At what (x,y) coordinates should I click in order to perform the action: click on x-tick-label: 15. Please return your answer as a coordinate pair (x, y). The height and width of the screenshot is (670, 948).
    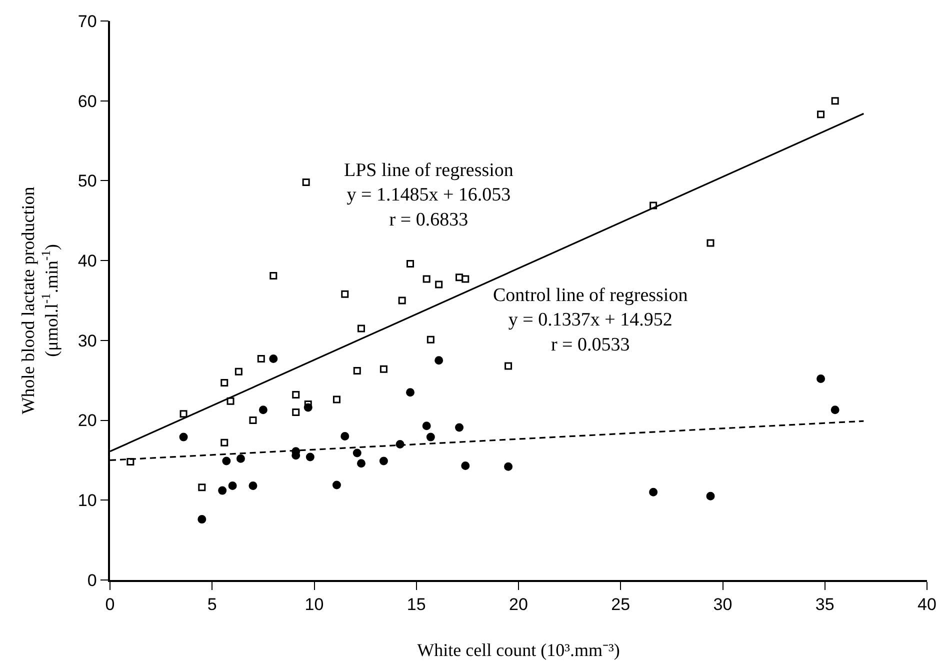
    Looking at the image, I should click on (416, 604).